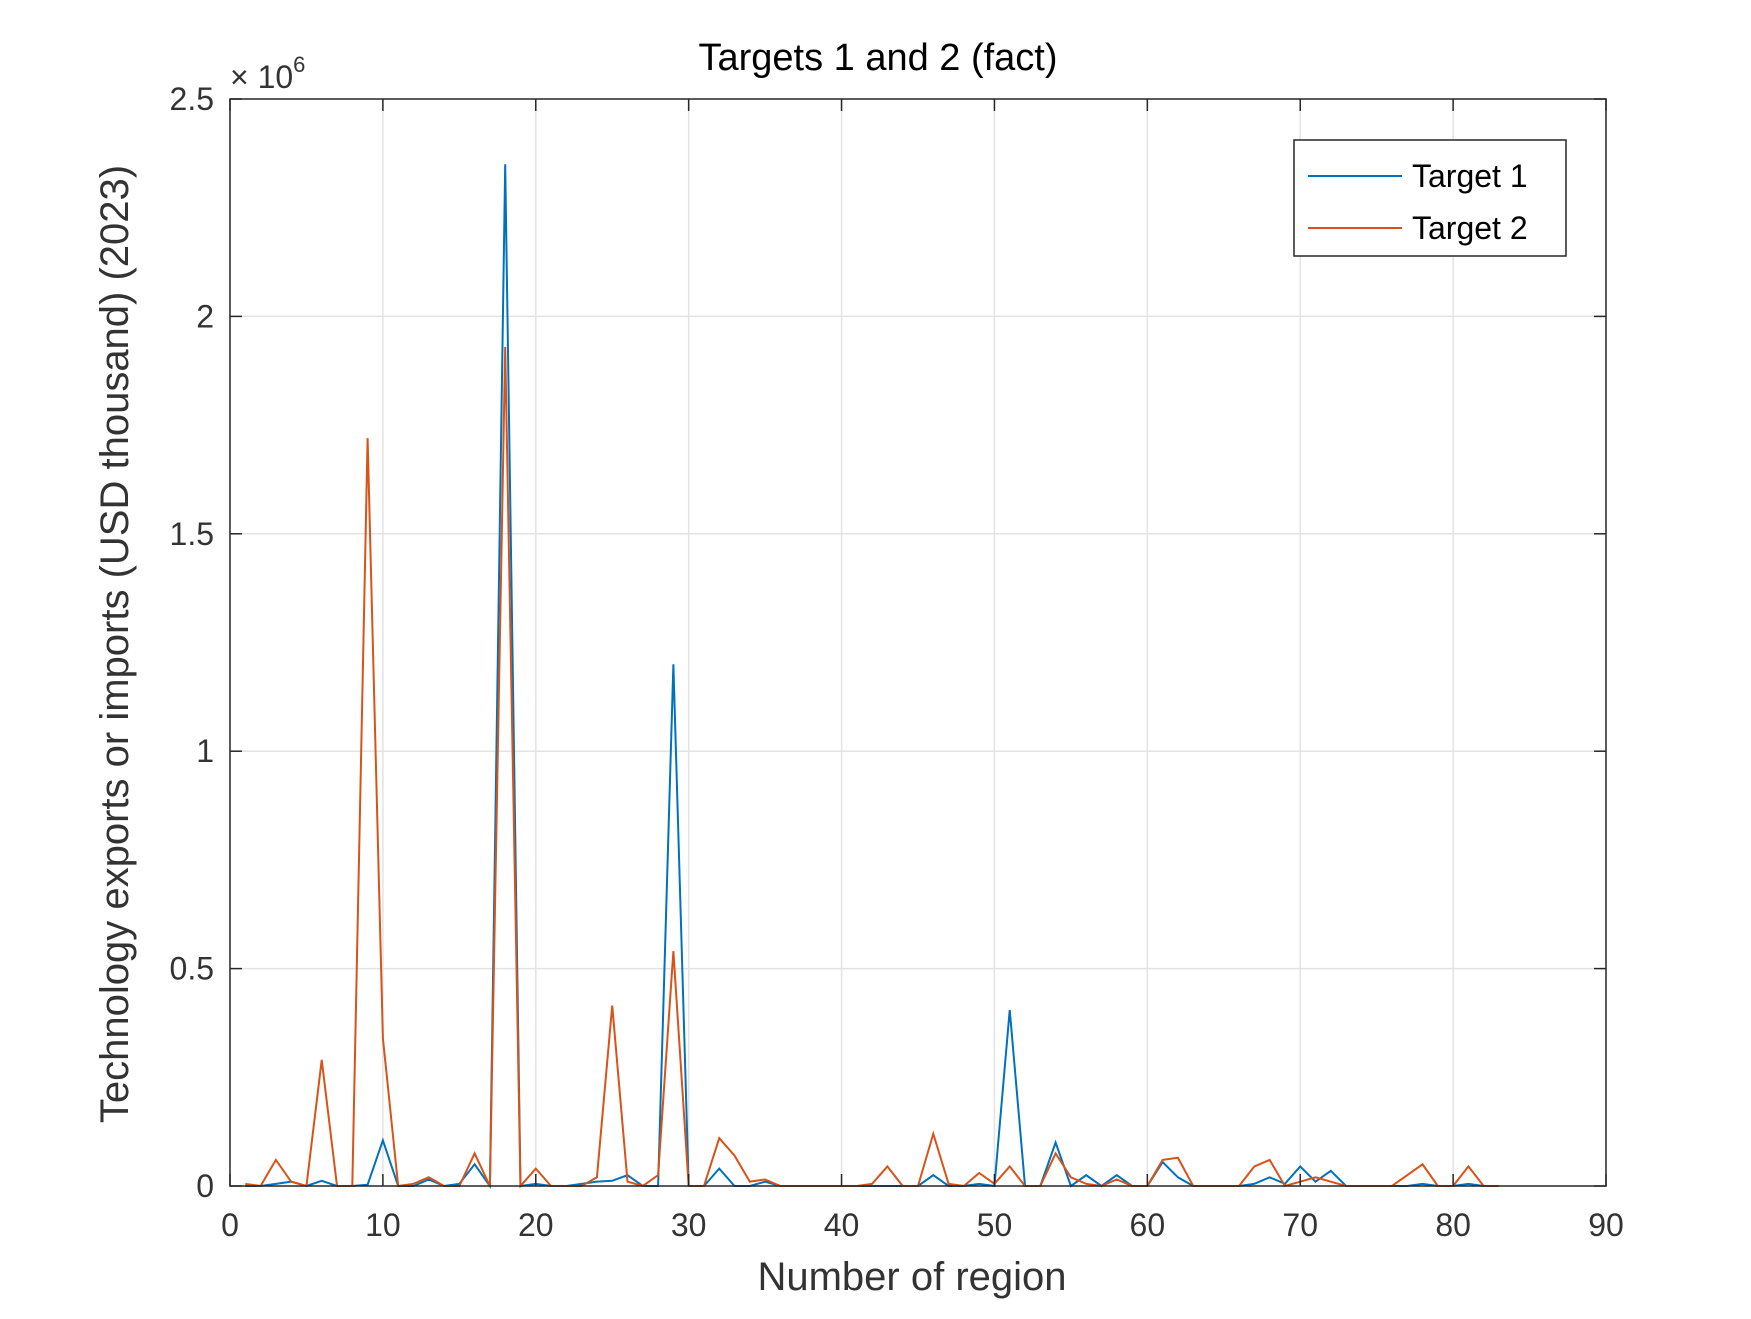  What do you see at coordinates (192, 534) in the screenshot?
I see `y-tick-label: 1.5` at bounding box center [192, 534].